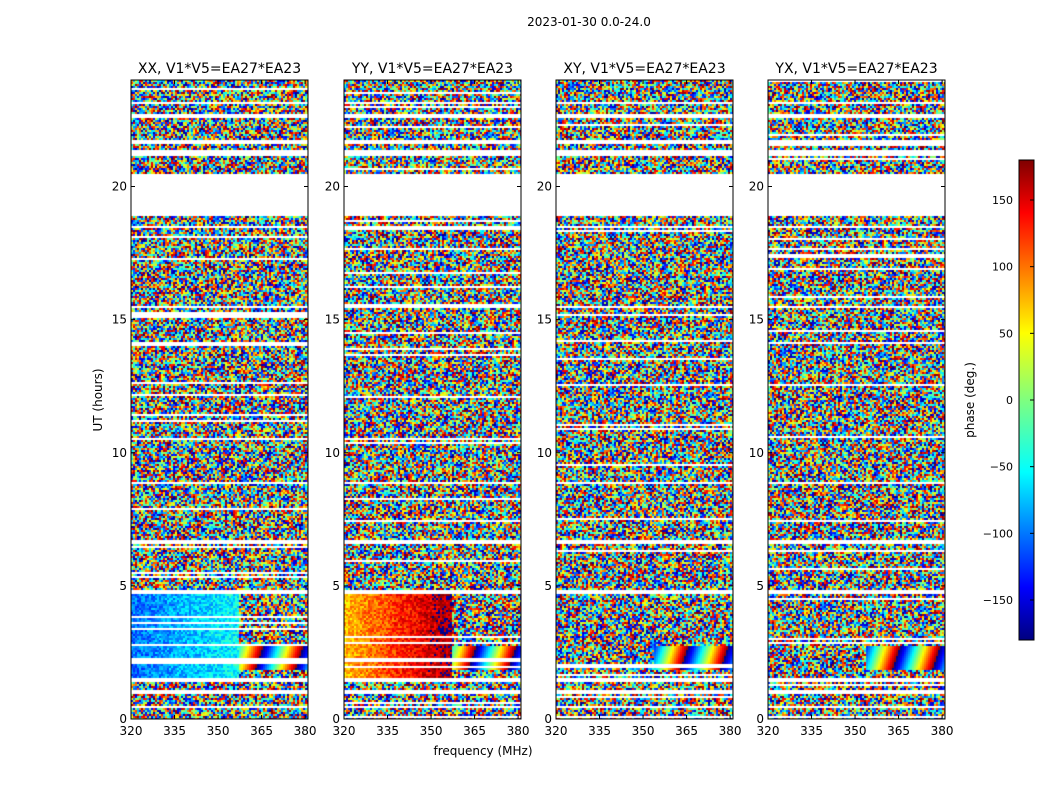  Describe the element at coordinates (1002, 267) in the screenshot. I see `colorbar-tick-label: 100` at that location.